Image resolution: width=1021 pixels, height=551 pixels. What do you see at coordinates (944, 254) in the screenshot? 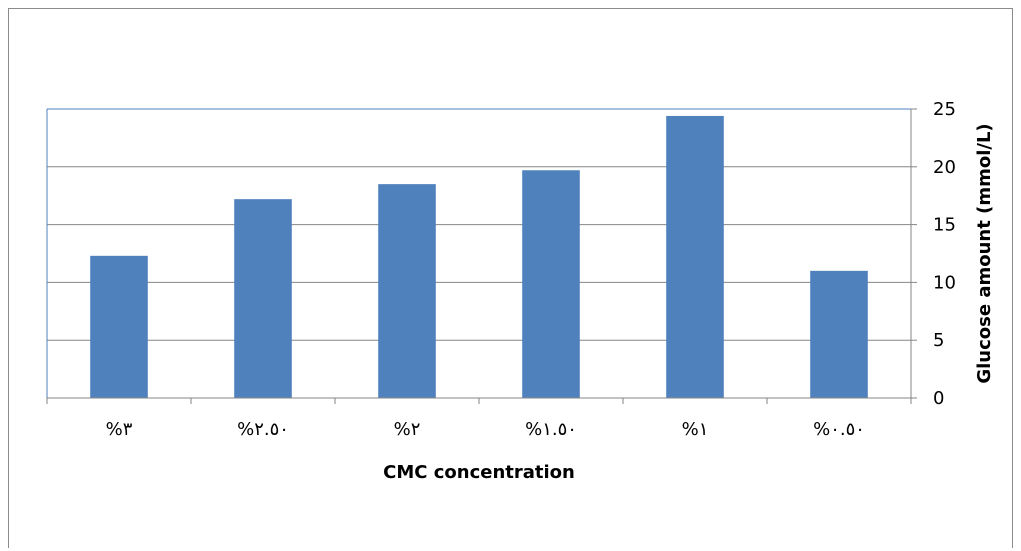
I see `y-tick-labels: 0 5 10 15 20 25` at bounding box center [944, 254].